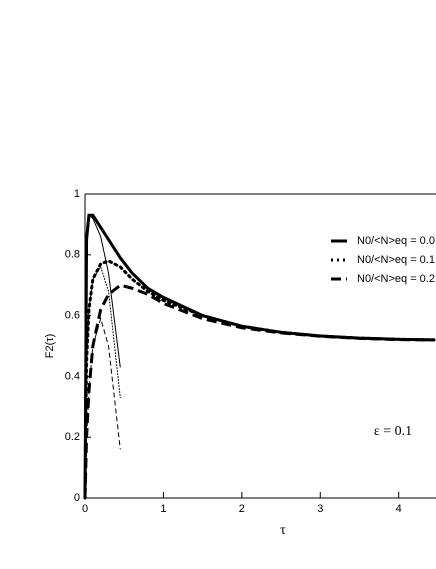  Describe the element at coordinates (163, 509) in the screenshot. I see `x-tick-label: 1` at that location.